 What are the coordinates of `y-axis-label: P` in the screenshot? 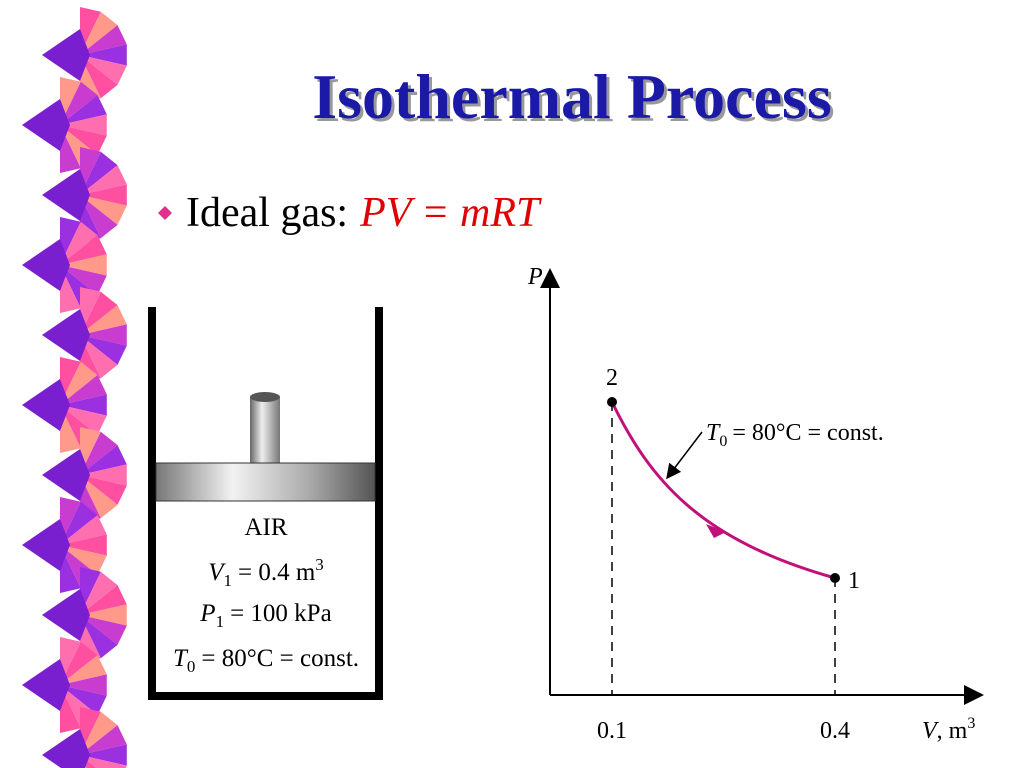 It's located at (535, 277).